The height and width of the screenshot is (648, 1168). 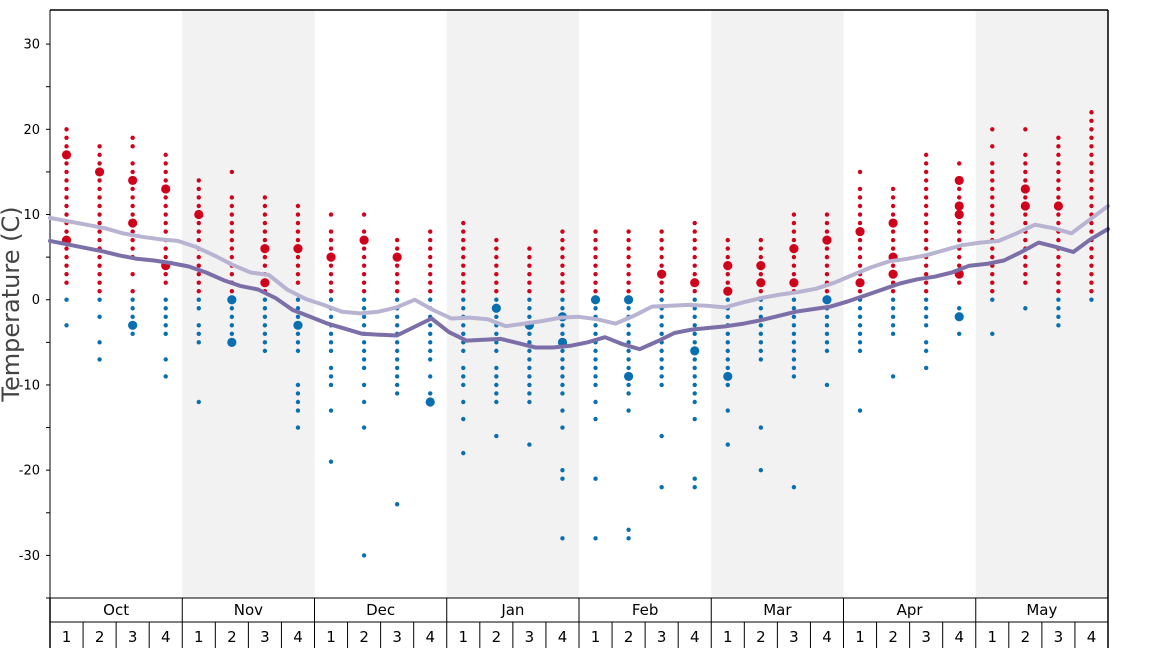 What do you see at coordinates (166, 637) in the screenshot?
I see `week-label: 4` at bounding box center [166, 637].